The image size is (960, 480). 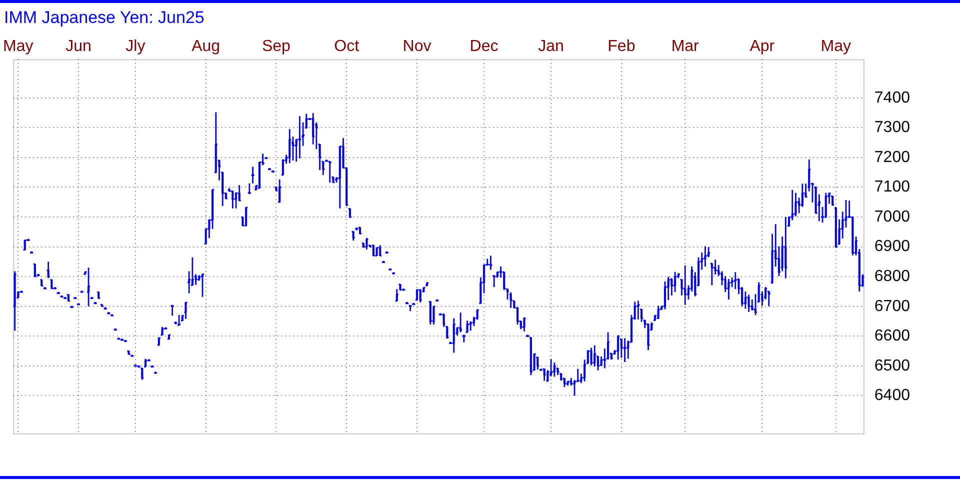 What do you see at coordinates (347, 47) in the screenshot?
I see `x-tick-label: Oct` at bounding box center [347, 47].